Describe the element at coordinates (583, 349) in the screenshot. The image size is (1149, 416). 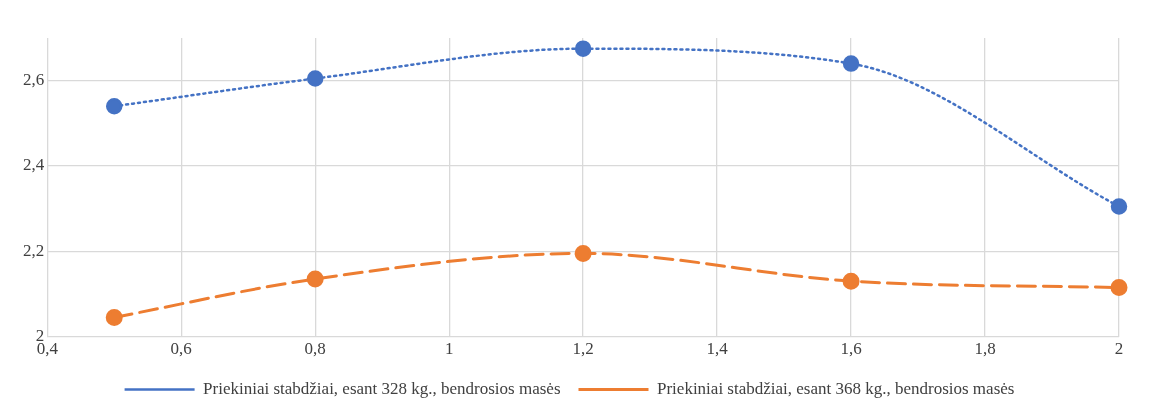
I see `x-tick-label: 1,2` at that location.